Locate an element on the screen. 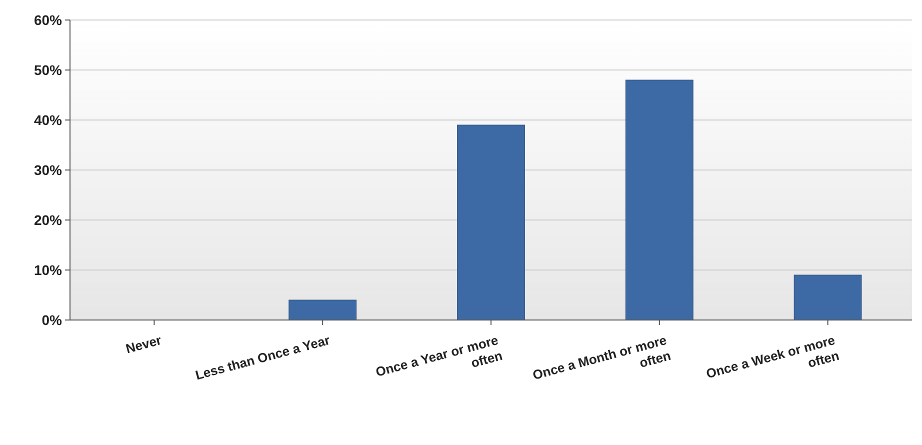 This screenshot has width=922, height=445. y-tick-label: 30% is located at coordinates (48, 170).